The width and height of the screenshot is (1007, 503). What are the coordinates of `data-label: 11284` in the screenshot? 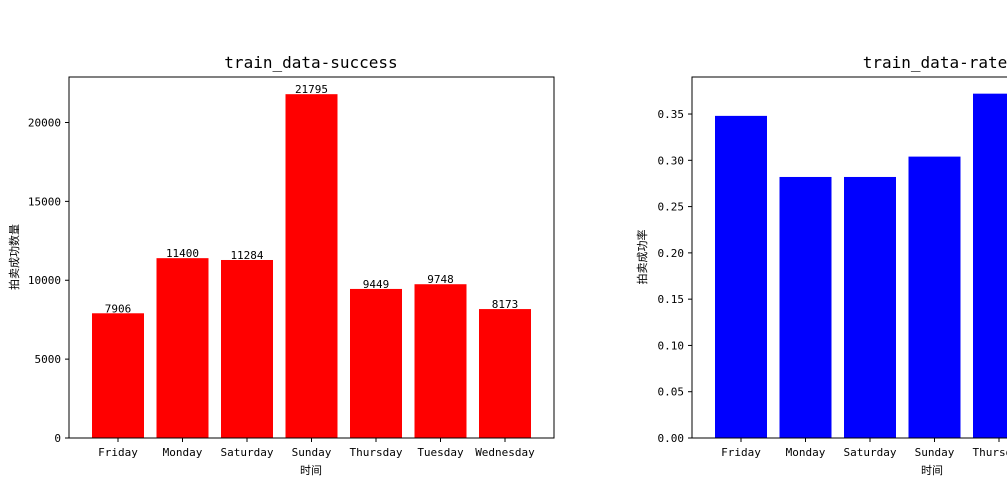 It's located at (246, 255).